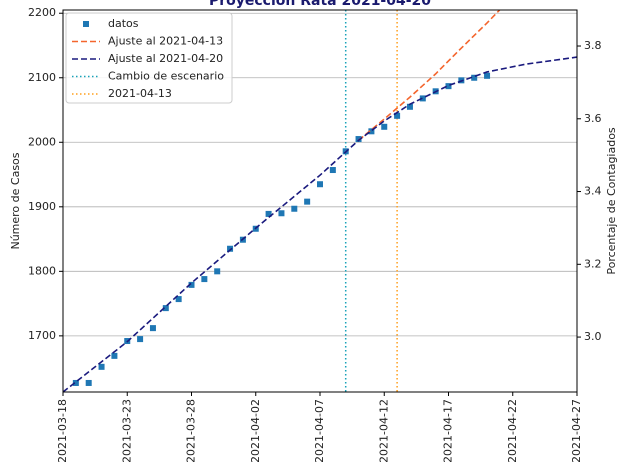 Image resolution: width=620 pixels, height=466 pixels. Describe the element at coordinates (576, 430) in the screenshot. I see `x-tick-label: 2021-04-27` at that location.